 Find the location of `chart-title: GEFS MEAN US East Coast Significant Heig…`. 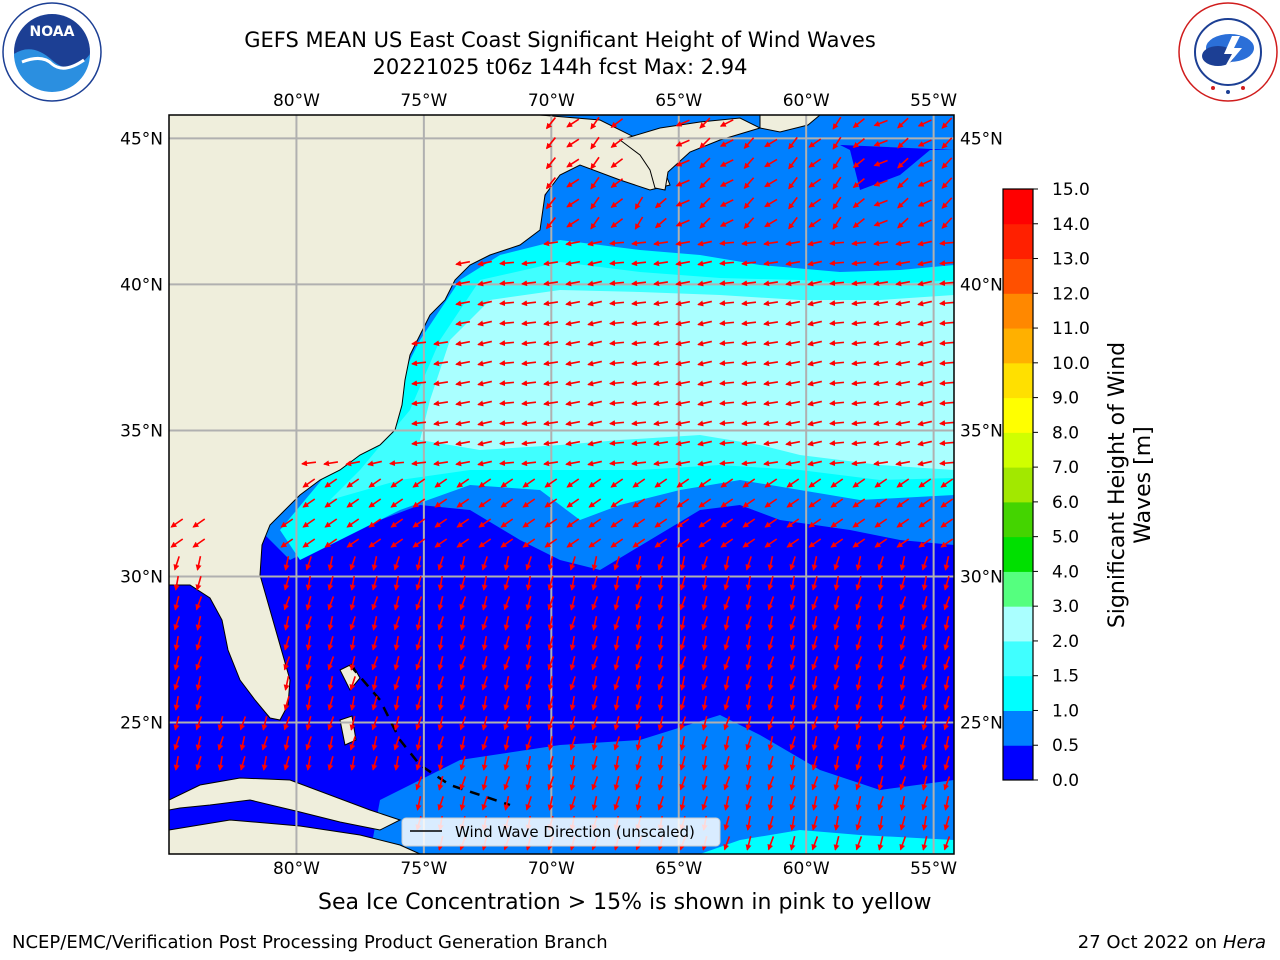

chart-title: GEFS MEAN US East Coast Significant Heig… is located at coordinates (560, 40).